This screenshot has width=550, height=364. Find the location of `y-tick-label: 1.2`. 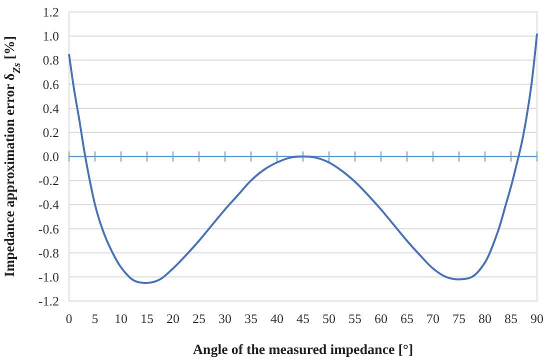

y-tick-label: 1.2 is located at coordinates (50, 12).